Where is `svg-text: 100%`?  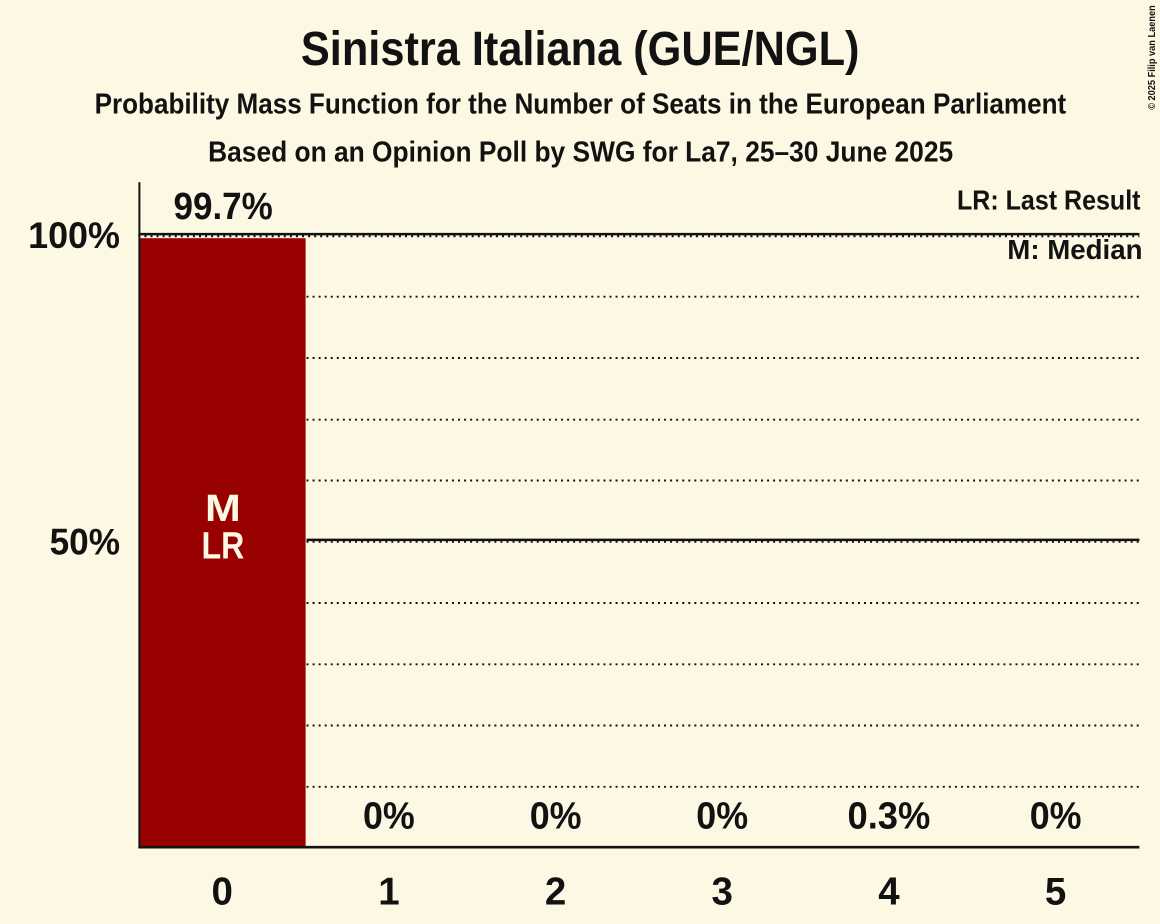
svg-text: 100% is located at coordinates (74, 235).